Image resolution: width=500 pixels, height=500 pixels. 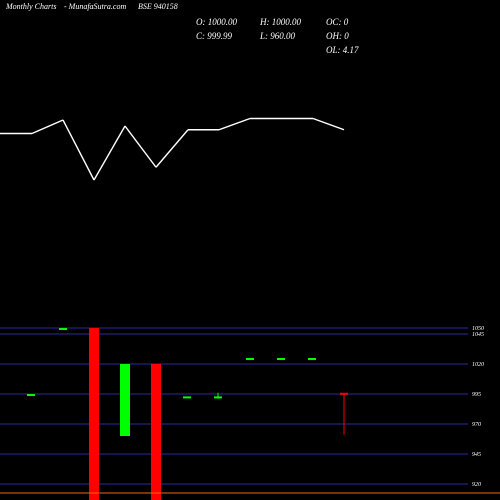 What do you see at coordinates (476, 454) in the screenshot?
I see `y-tick-label: 945` at bounding box center [476, 454].